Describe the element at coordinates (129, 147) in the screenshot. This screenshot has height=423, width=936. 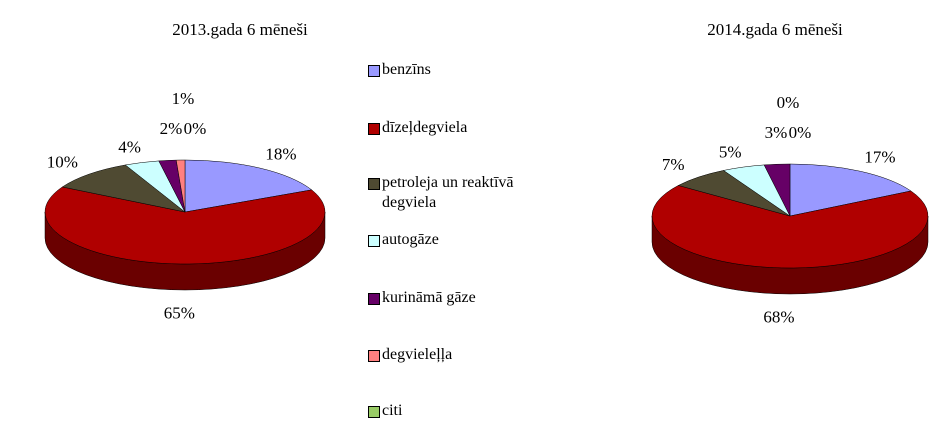
I see `data-label: 4%` at that location.